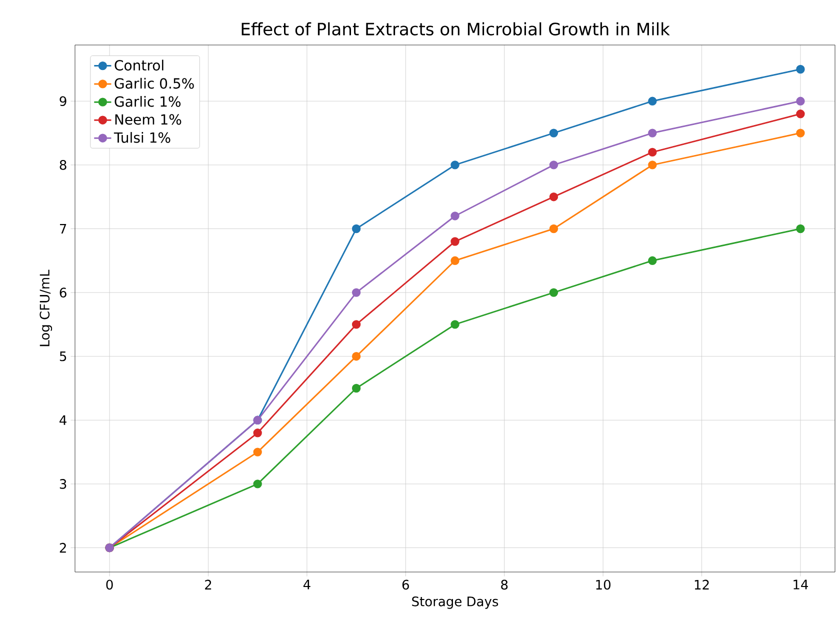 The height and width of the screenshot is (630, 839). I want to click on chart-title: Effect of Plant Extracts on Microbial Growth in Milk, so click(456, 29).